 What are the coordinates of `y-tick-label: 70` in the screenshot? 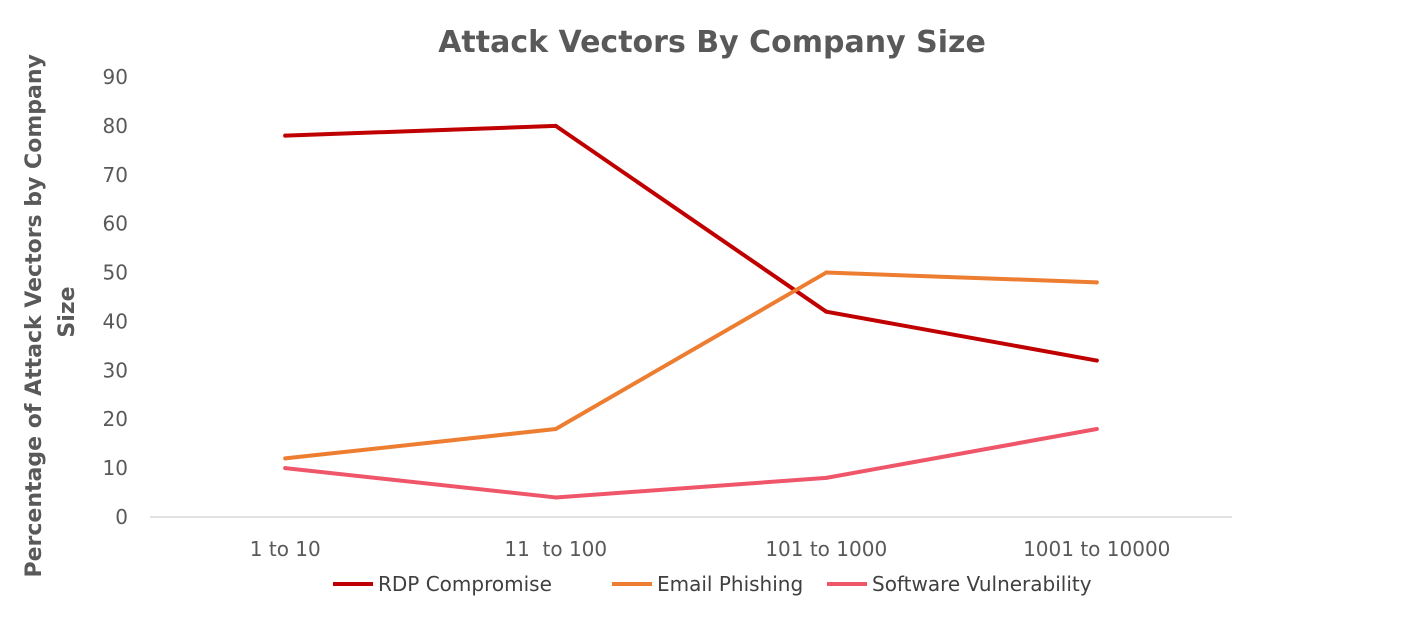 It's located at (115, 175).